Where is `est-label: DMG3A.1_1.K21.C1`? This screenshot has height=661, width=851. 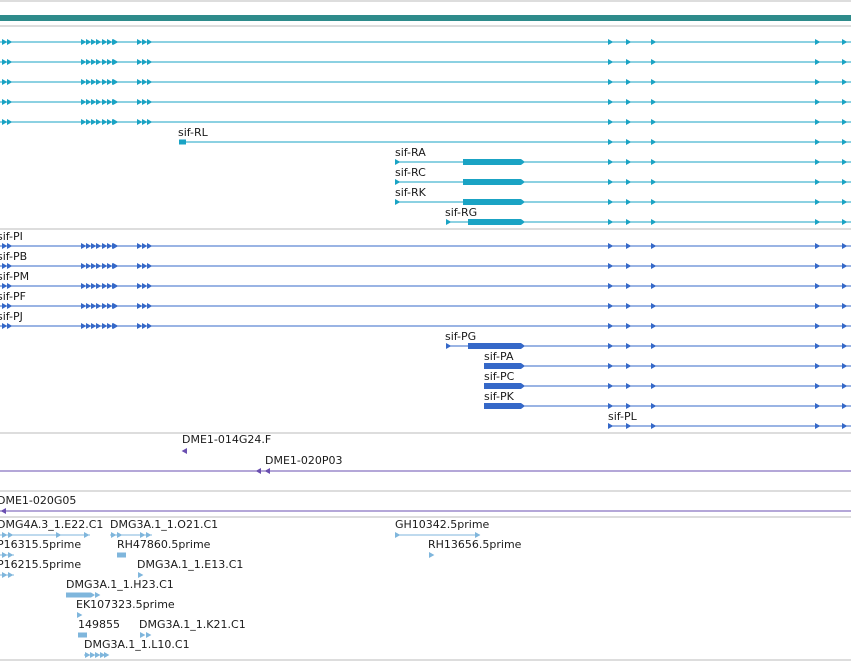
est-label: DMG3A.1_1.K21.C1 is located at coordinates (192, 624).